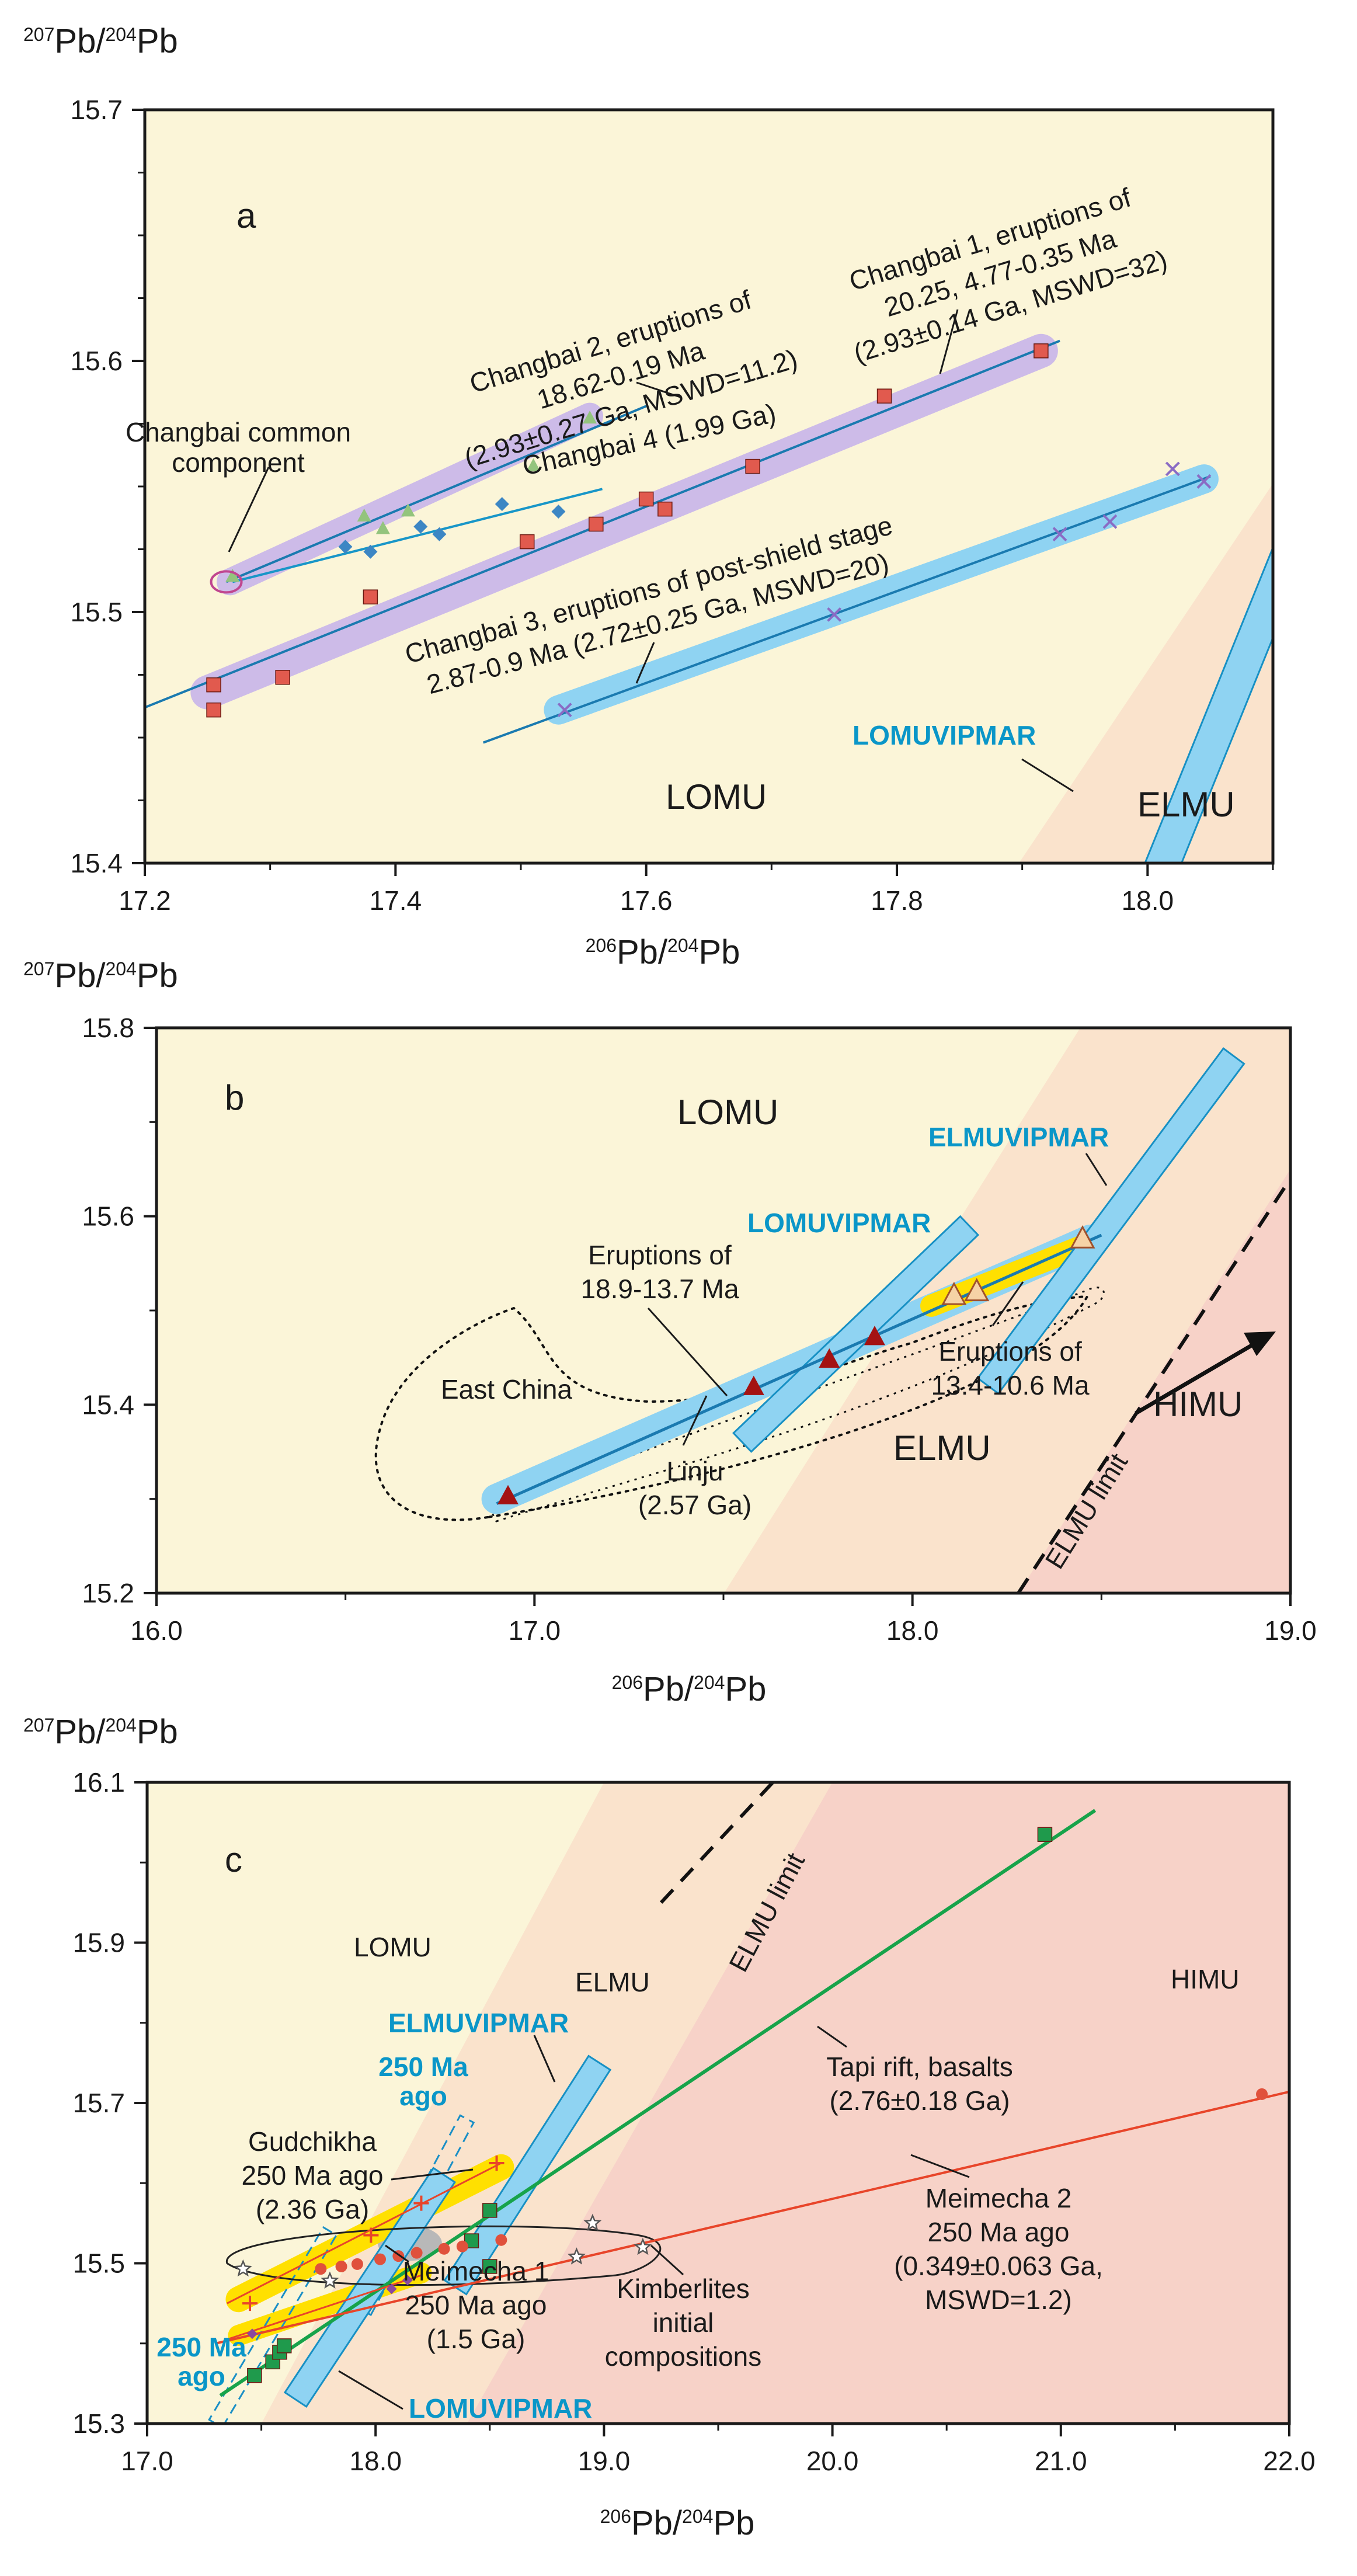 The image size is (1357, 2576). Describe the element at coordinates (683, 2322) in the screenshot. I see `kimberlites-label: initial` at that location.